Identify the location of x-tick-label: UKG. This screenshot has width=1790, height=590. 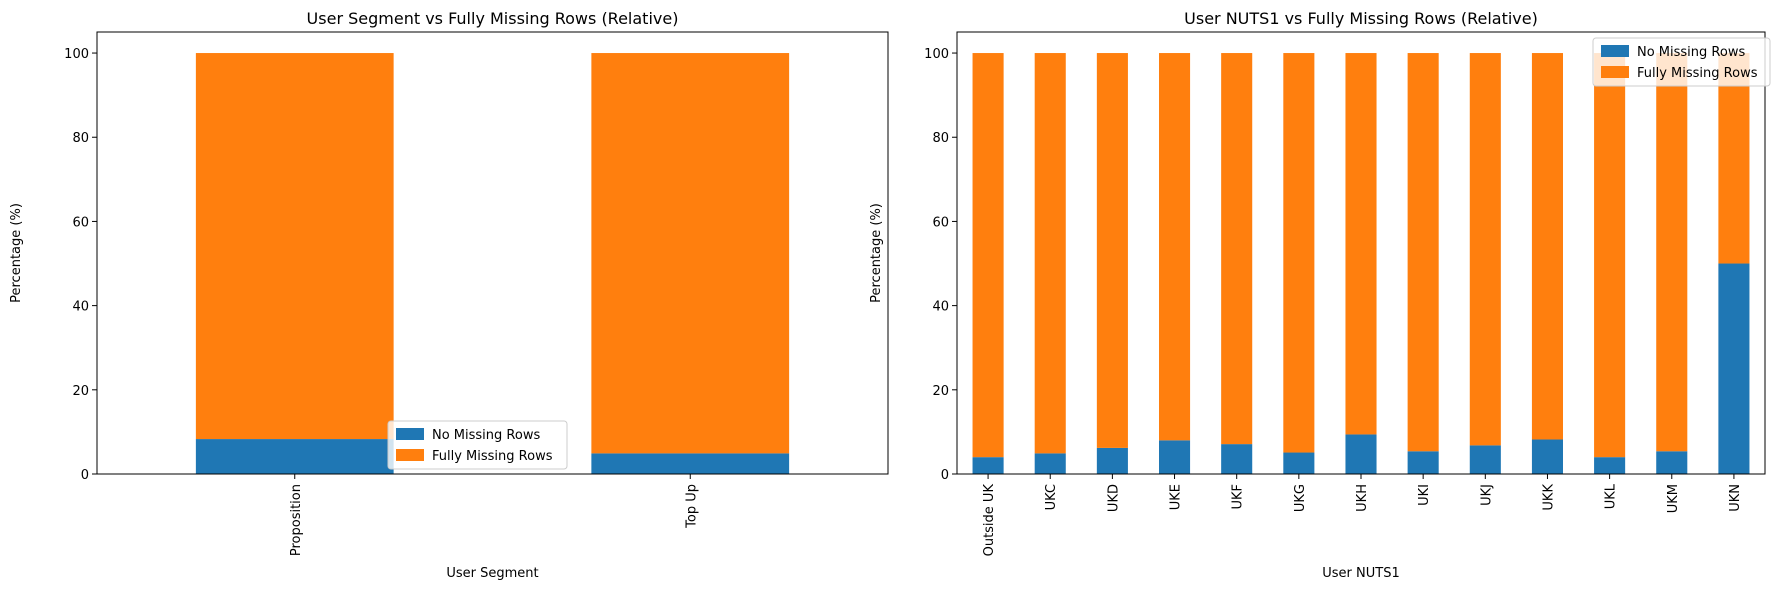
(1300, 498).